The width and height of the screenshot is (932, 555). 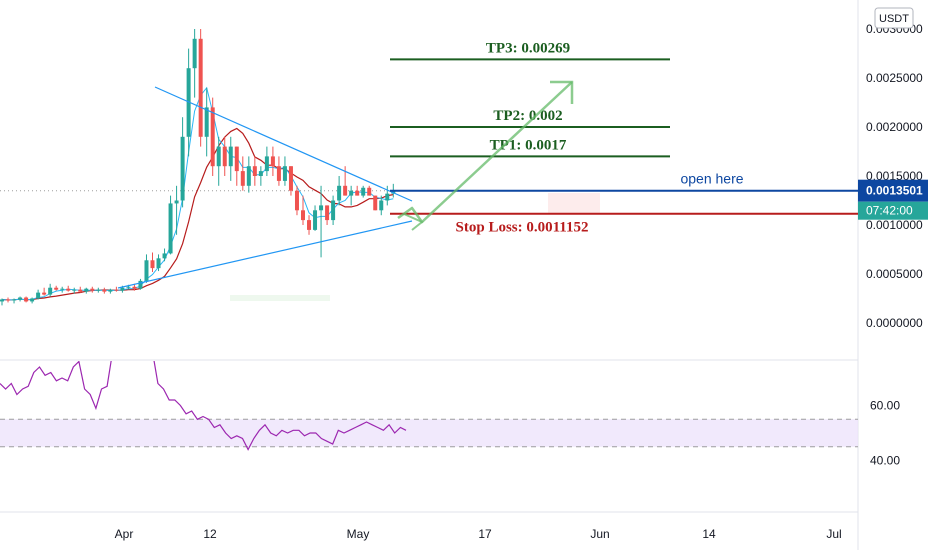 I want to click on time-tick-label: 17, so click(x=485, y=534).